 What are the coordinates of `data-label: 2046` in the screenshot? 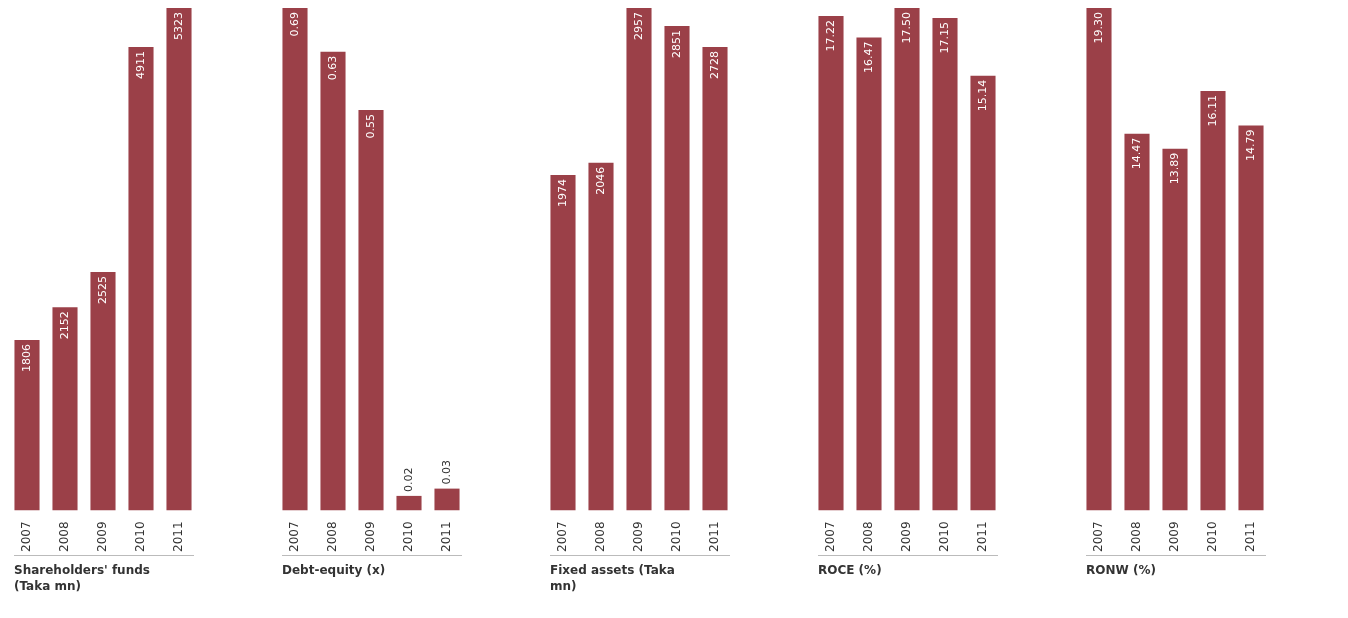 It's located at (600, 180).